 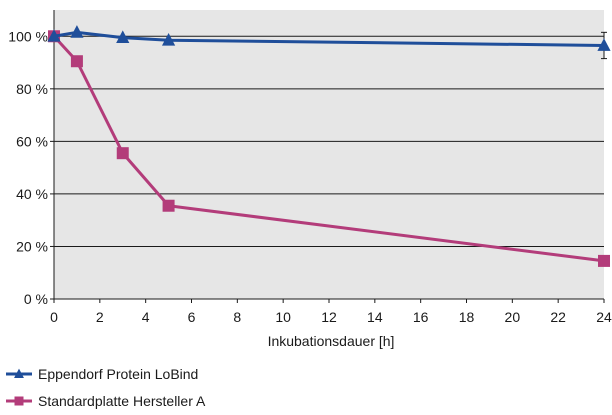 What do you see at coordinates (513, 317) in the screenshot?
I see `x-tick-label: 20` at bounding box center [513, 317].